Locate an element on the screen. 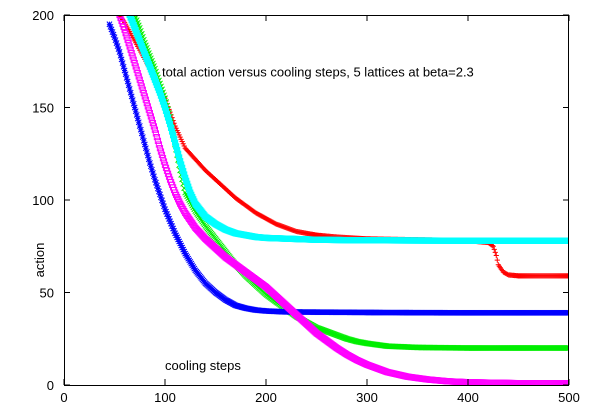 Image resolution: width=593 pixels, height=415 pixels. x-tick-label: 200 is located at coordinates (266, 397).